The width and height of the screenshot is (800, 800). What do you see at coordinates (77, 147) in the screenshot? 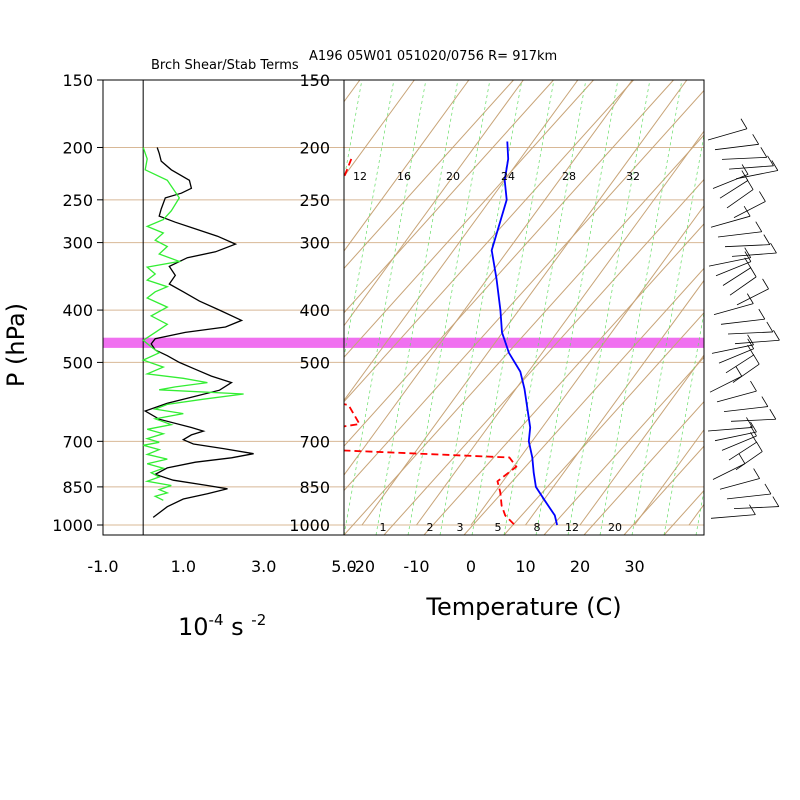
I see `left-y-tick-label: 200` at bounding box center [77, 147].